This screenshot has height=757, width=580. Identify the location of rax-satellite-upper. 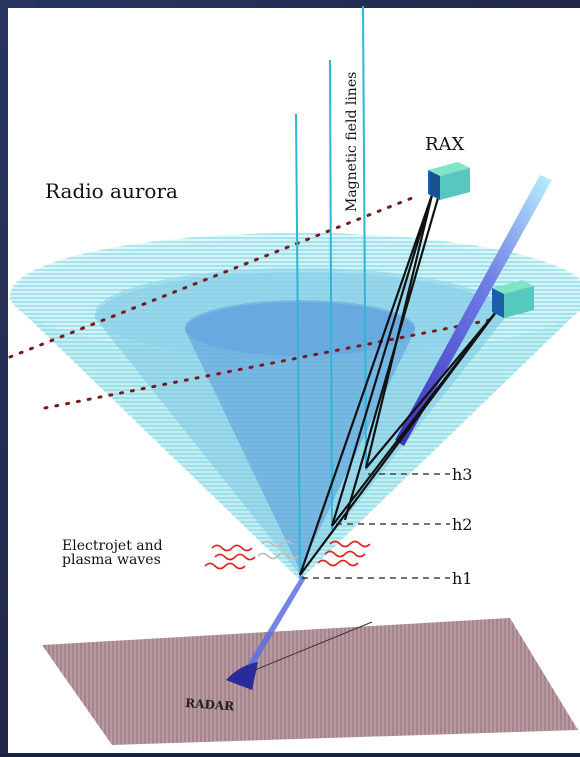
(449, 181).